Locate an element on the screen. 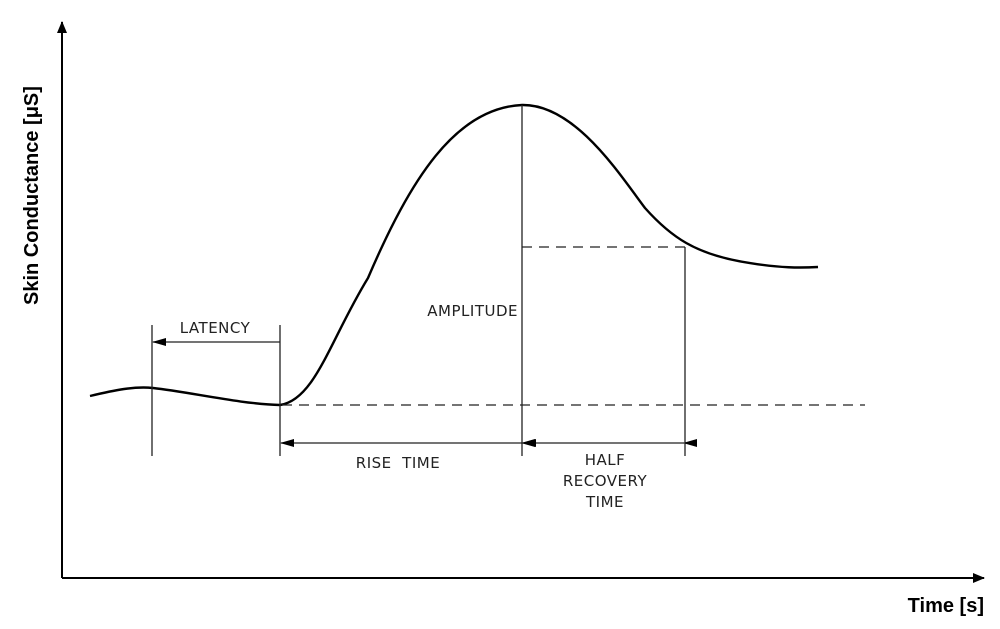  x-axis-label: Time [s] is located at coordinates (946, 606).